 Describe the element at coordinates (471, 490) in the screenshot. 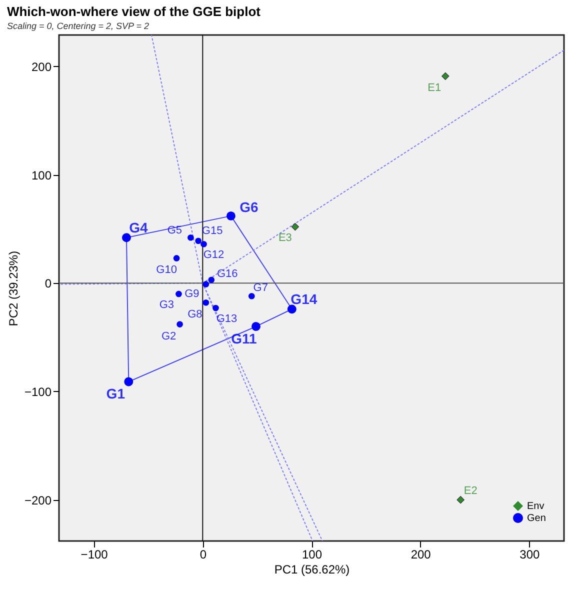

I see `data-label: E2` at that location.